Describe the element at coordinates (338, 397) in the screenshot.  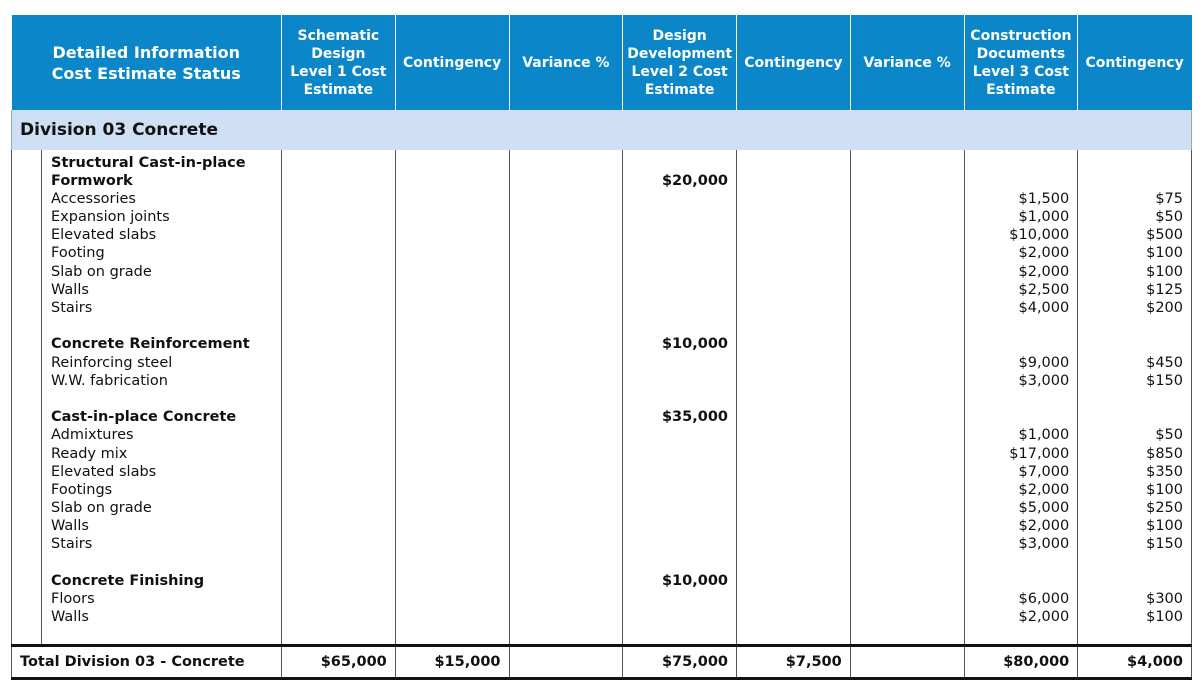
I see `level1-column` at that location.